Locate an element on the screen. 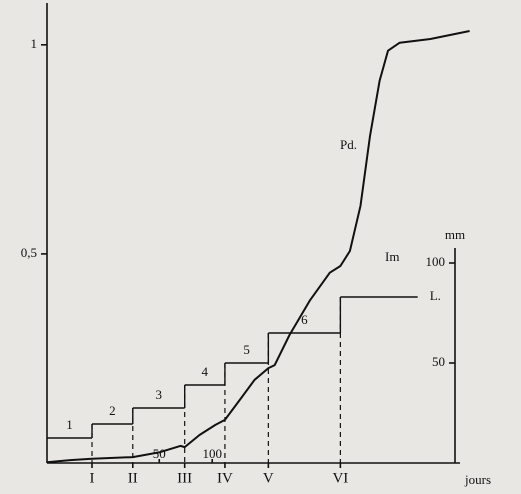 This screenshot has height=494, width=521. annotation: Im is located at coordinates (392, 256).